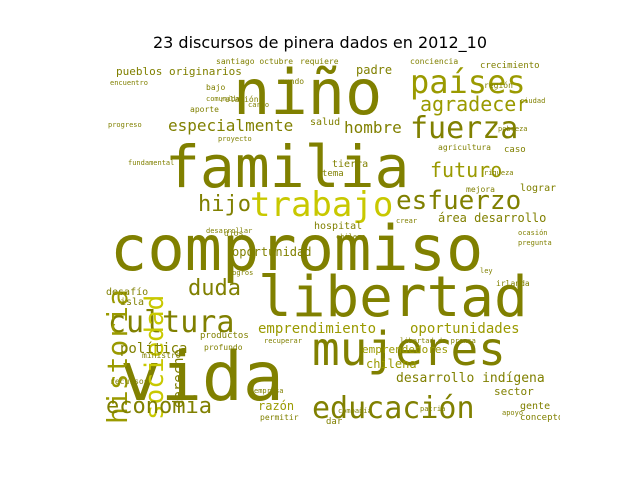 The height and width of the screenshot is (480, 640). What do you see at coordinates (533, 101) in the screenshot?
I see `word-ciudad: ciudad` at bounding box center [533, 101].